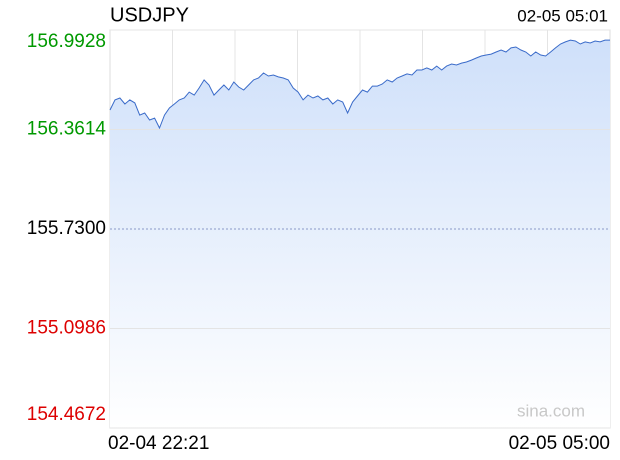  What do you see at coordinates (562, 15) in the screenshot?
I see `timestamp: 02-05 05:01` at bounding box center [562, 15].